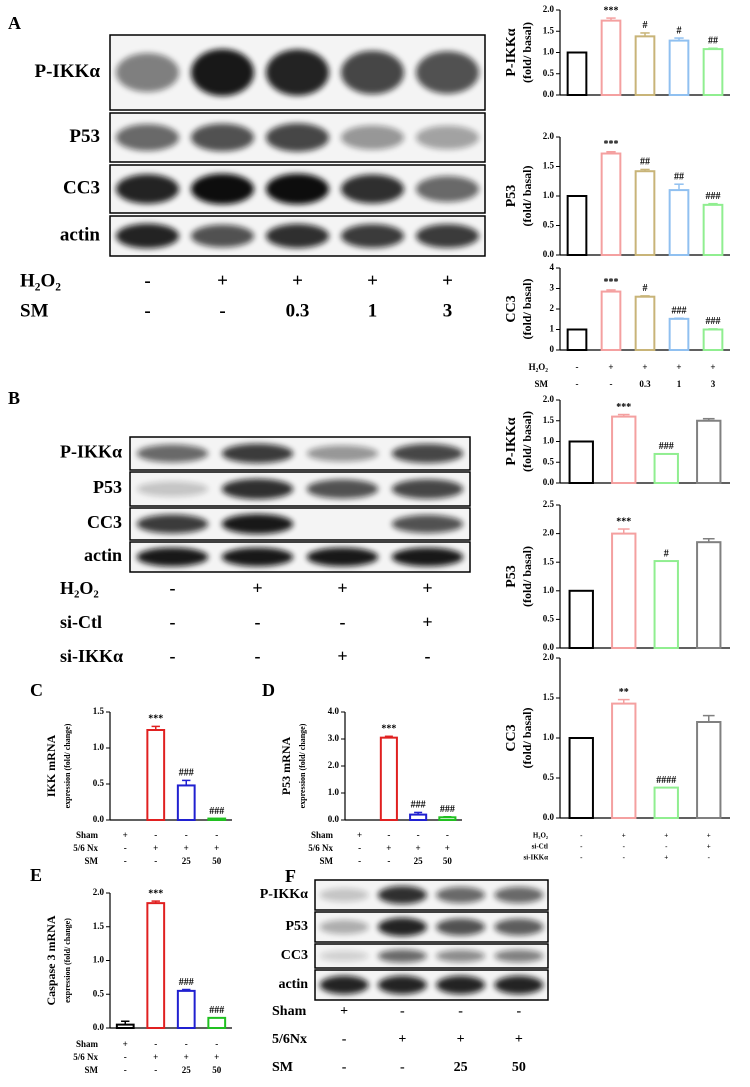  Describe the element at coordinates (79, 588) in the screenshot. I see `treatment-label: H₂O₂` at that location.